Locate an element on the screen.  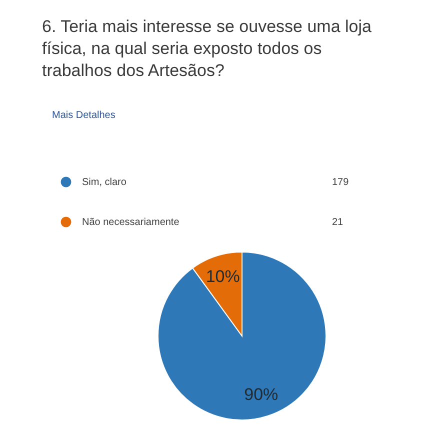
text: 21 is located at coordinates (338, 222).